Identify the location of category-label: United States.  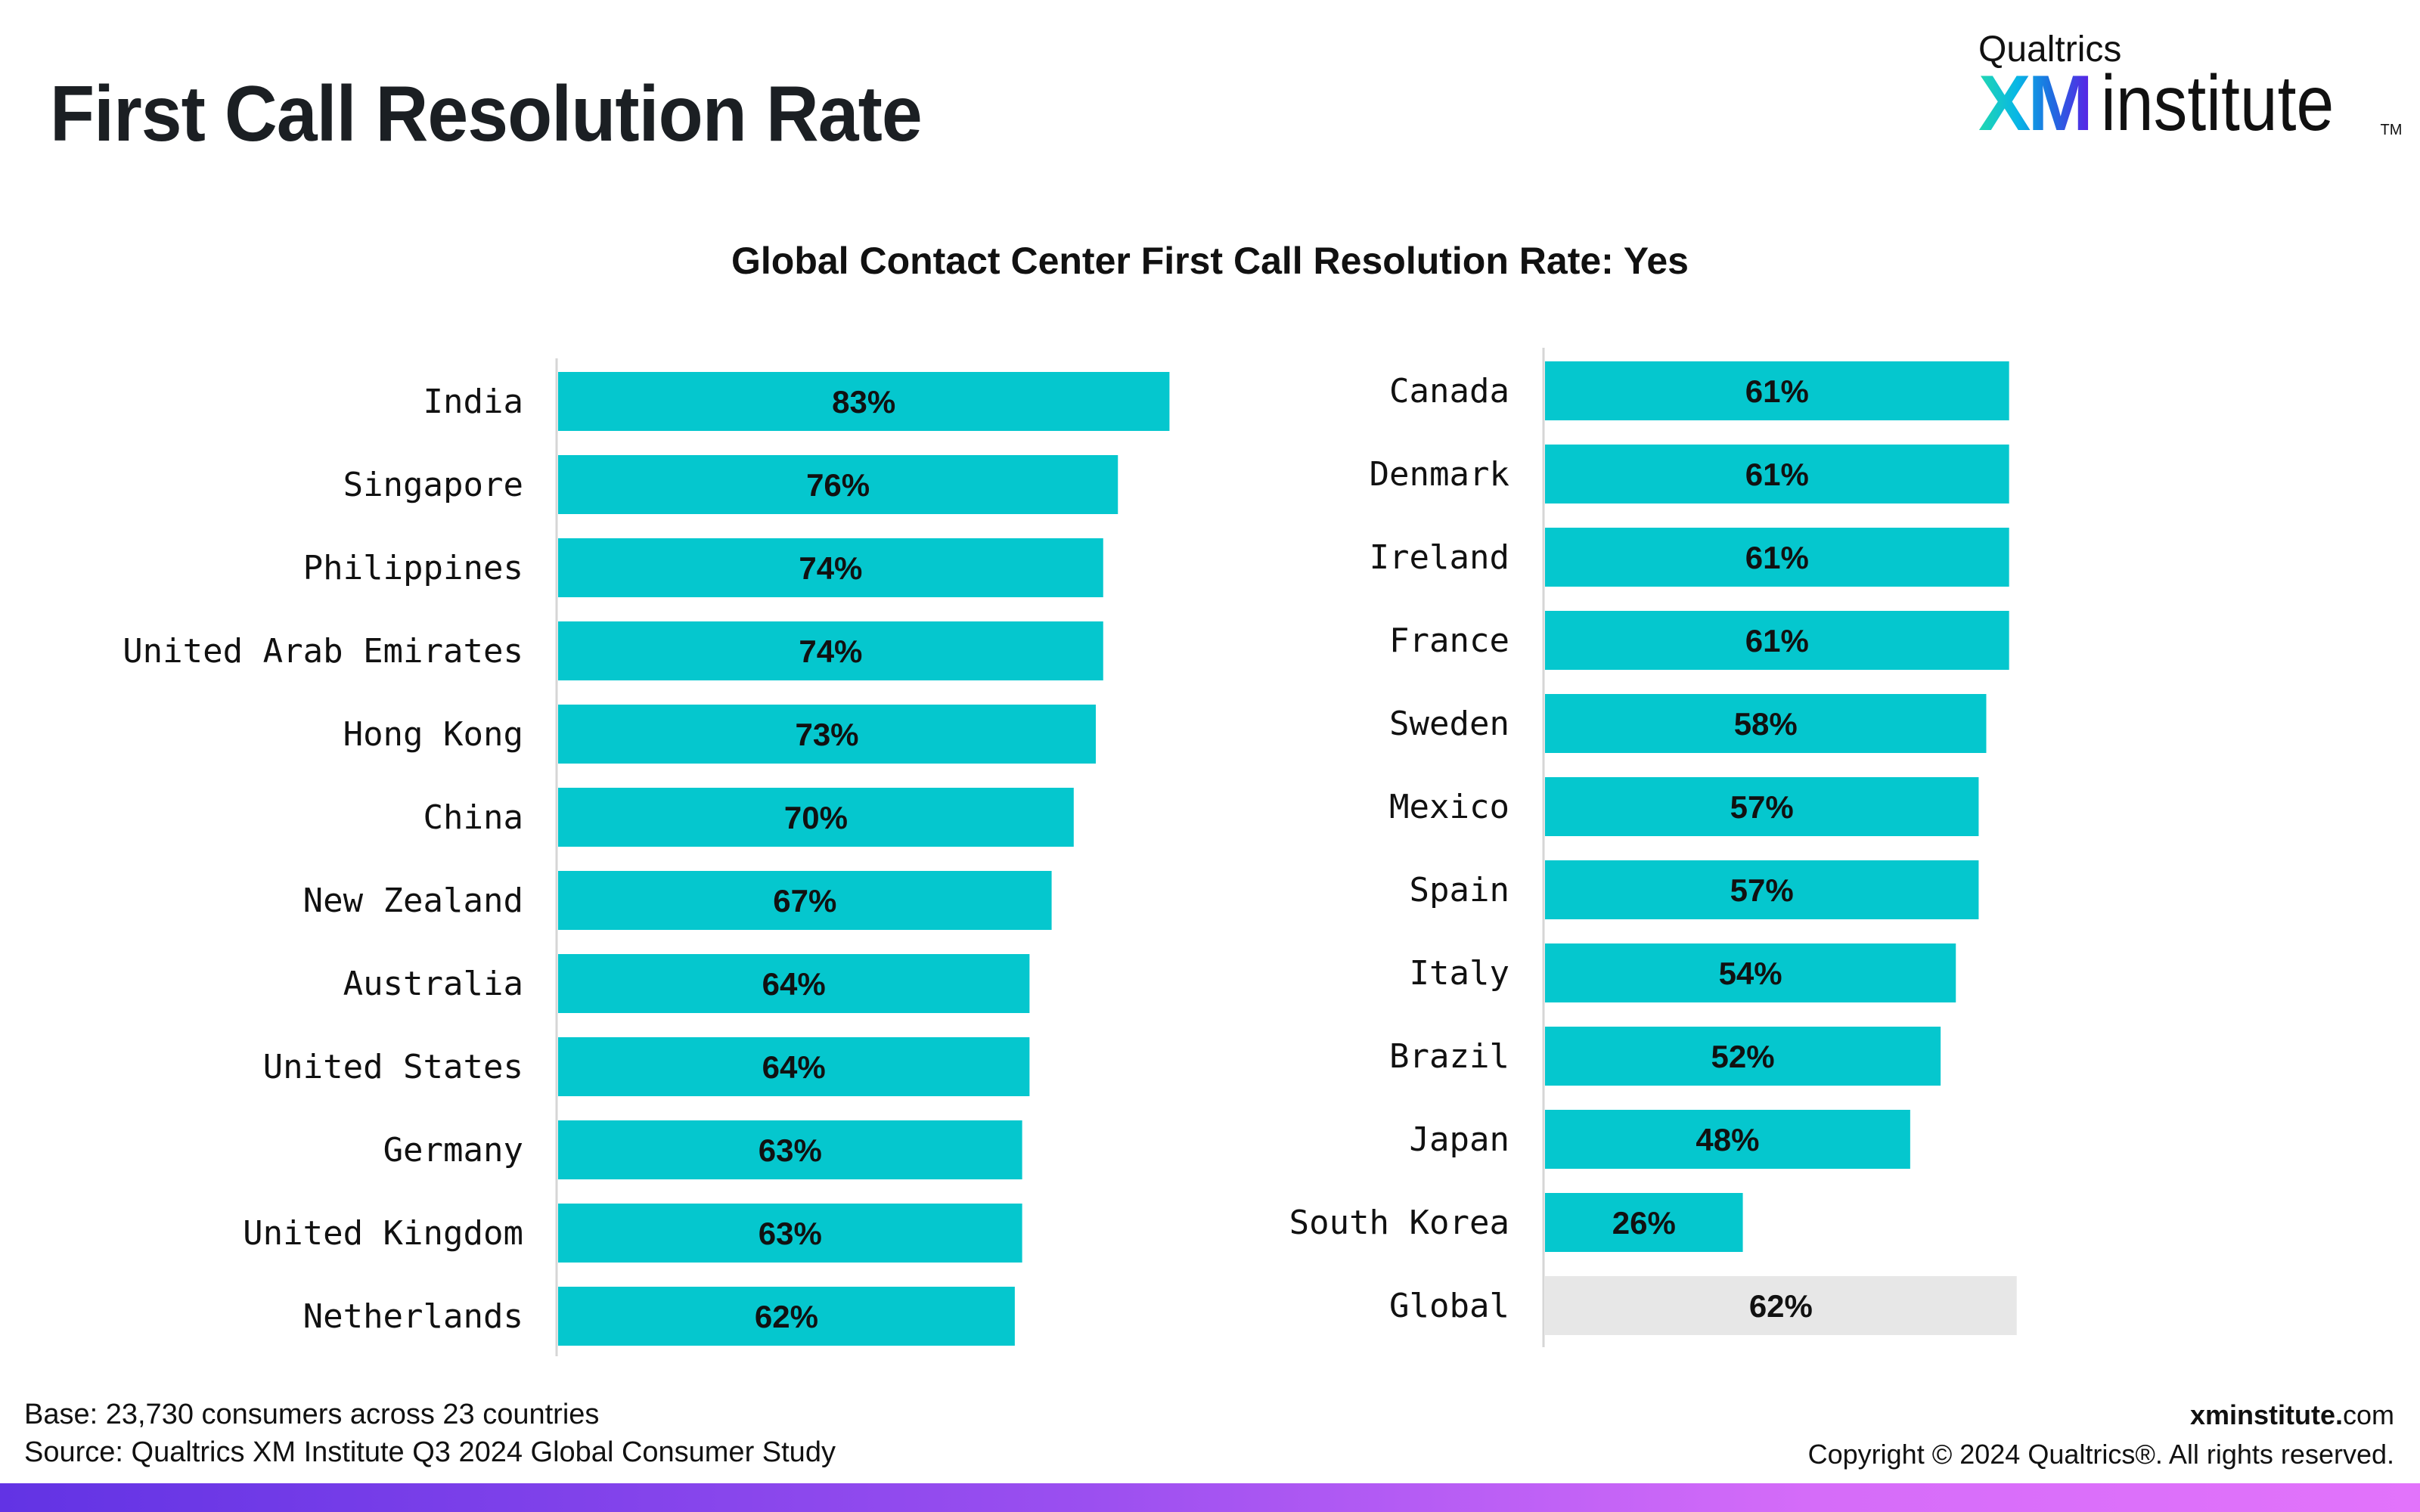
(393, 1067).